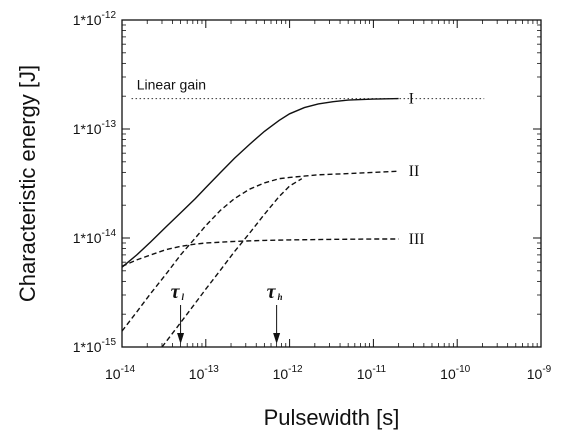  Describe the element at coordinates (417, 239) in the screenshot. I see `series-label-iii: III` at that location.